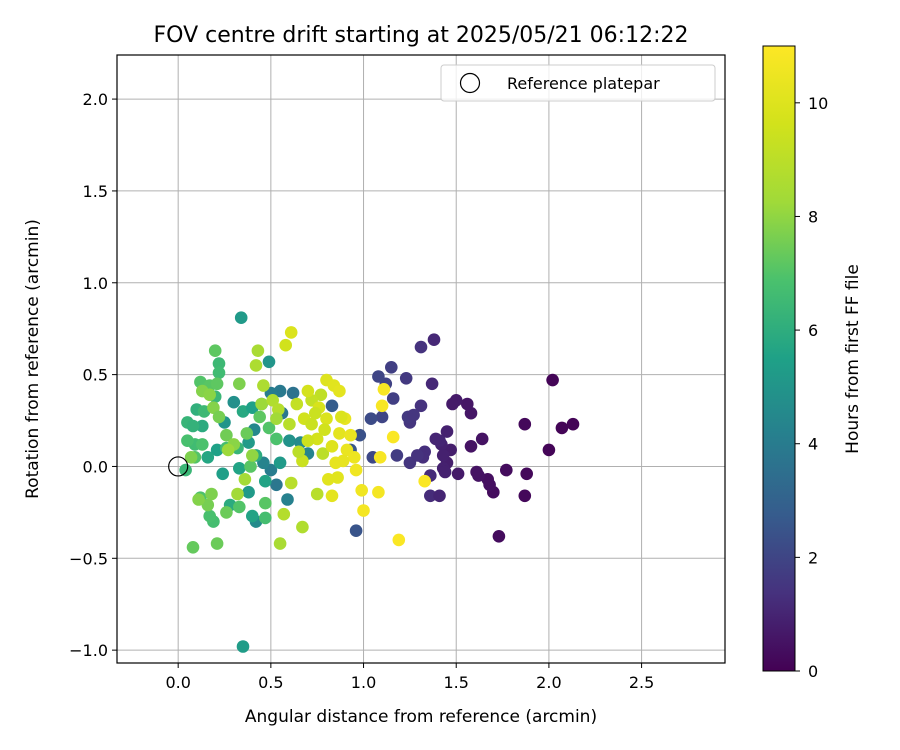 This screenshot has height=750, width=900. I want to click on colorbar-tick-label: 6, so click(813, 330).